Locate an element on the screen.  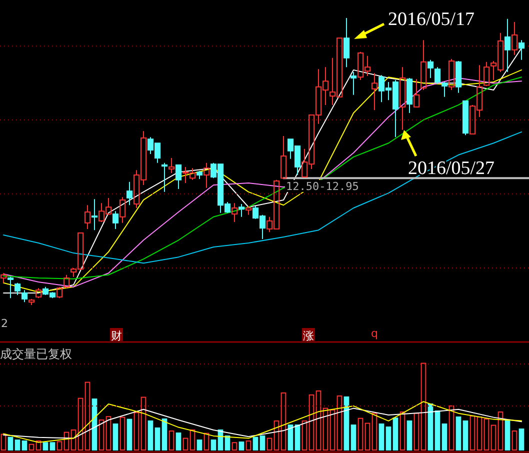
text: q is located at coordinates (374, 333).